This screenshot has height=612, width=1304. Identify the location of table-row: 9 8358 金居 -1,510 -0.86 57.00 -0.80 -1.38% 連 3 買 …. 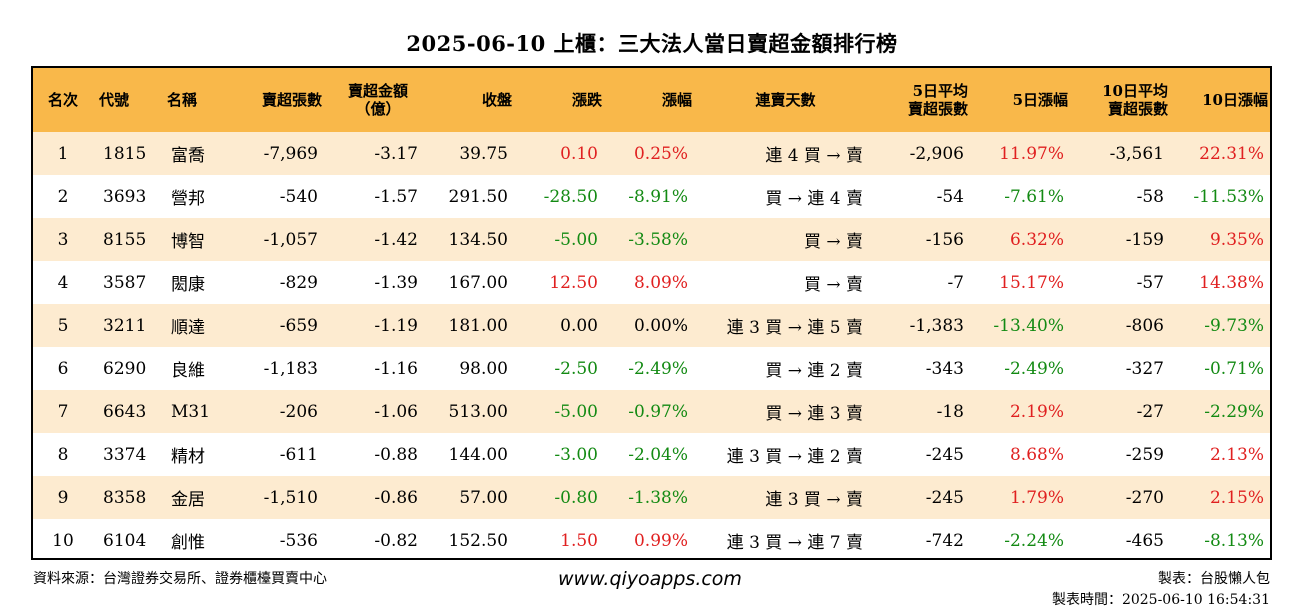
(651, 497).